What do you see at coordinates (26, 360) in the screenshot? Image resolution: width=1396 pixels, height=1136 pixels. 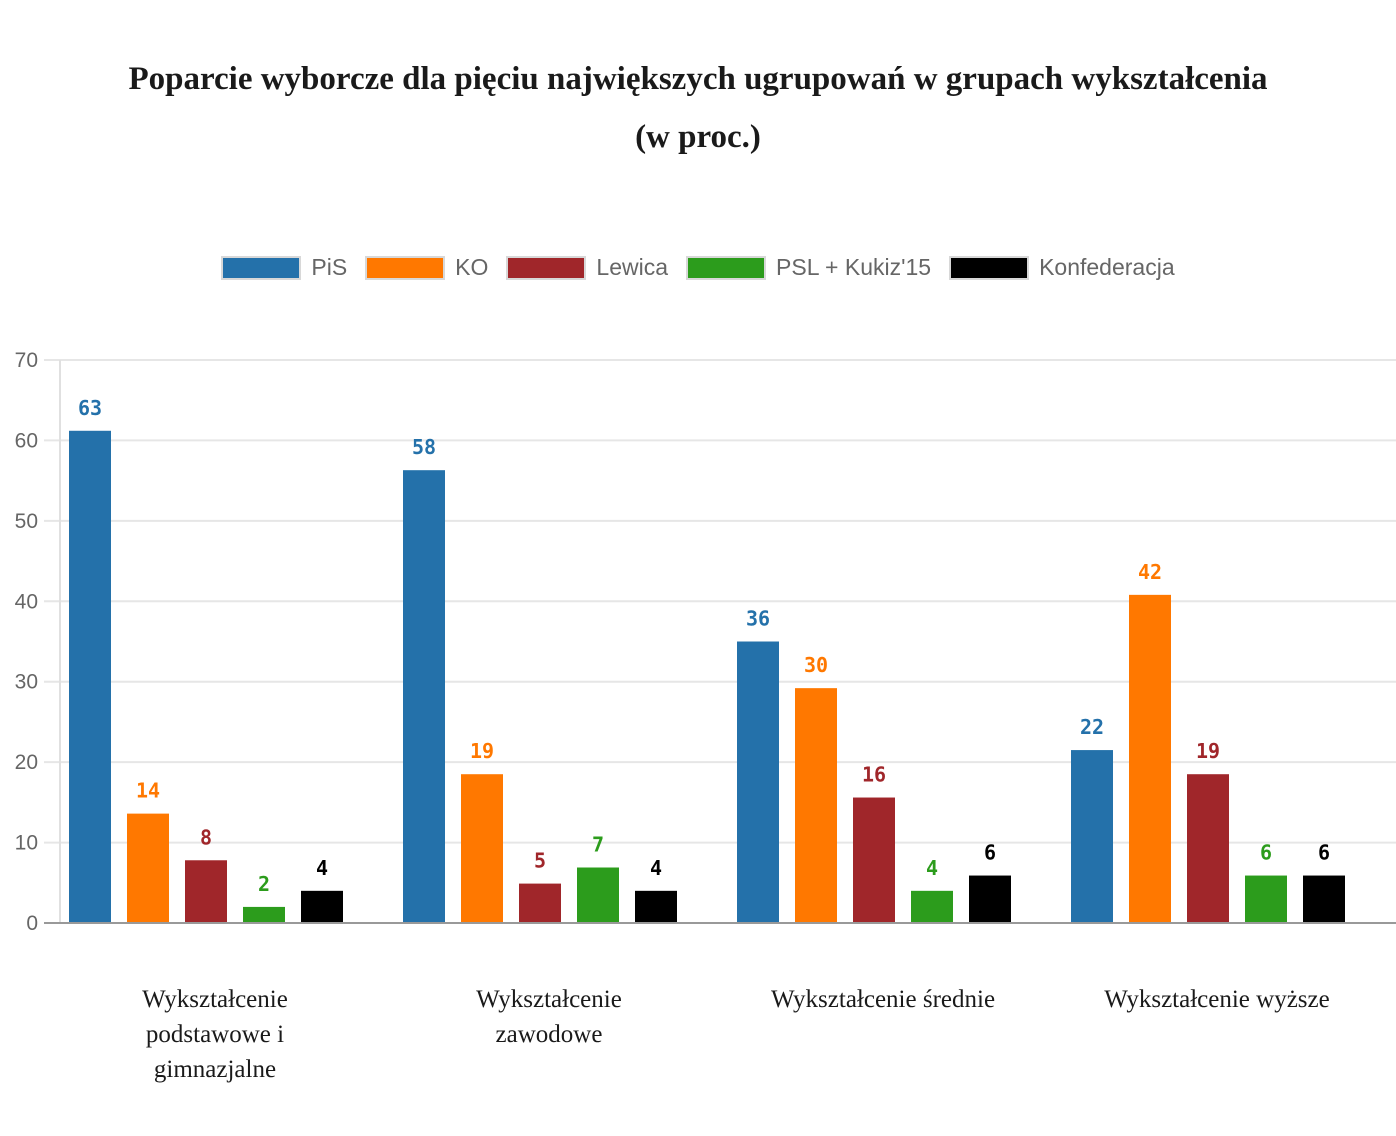 I see `y-tick-label: 70` at bounding box center [26, 360].